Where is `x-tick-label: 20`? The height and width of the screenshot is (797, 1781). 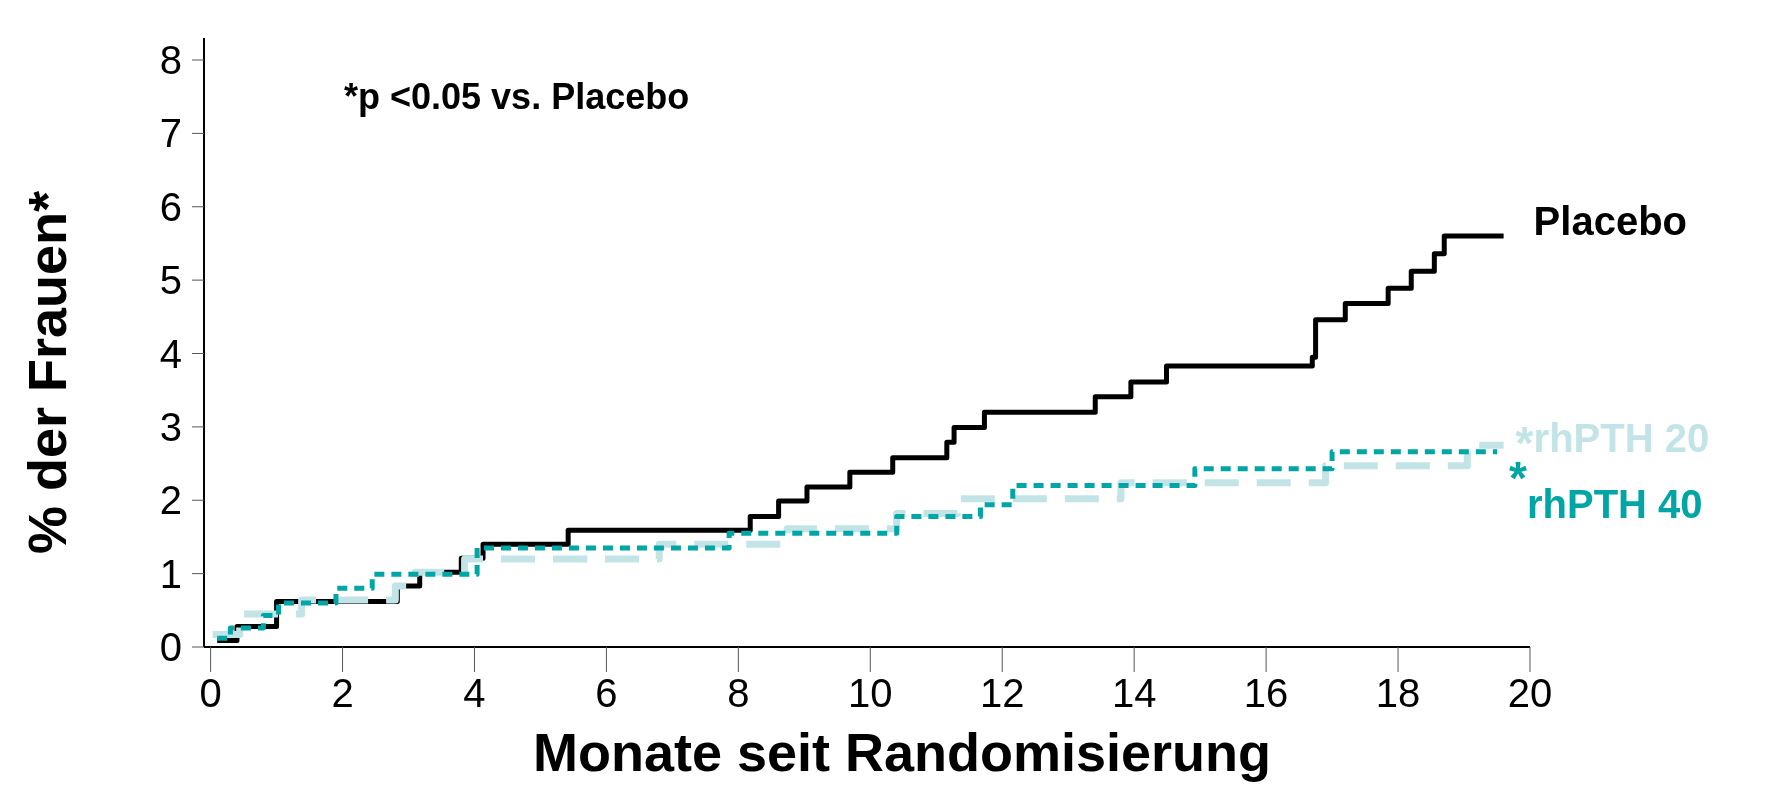
x-tick-label: 20 is located at coordinates (1530, 693).